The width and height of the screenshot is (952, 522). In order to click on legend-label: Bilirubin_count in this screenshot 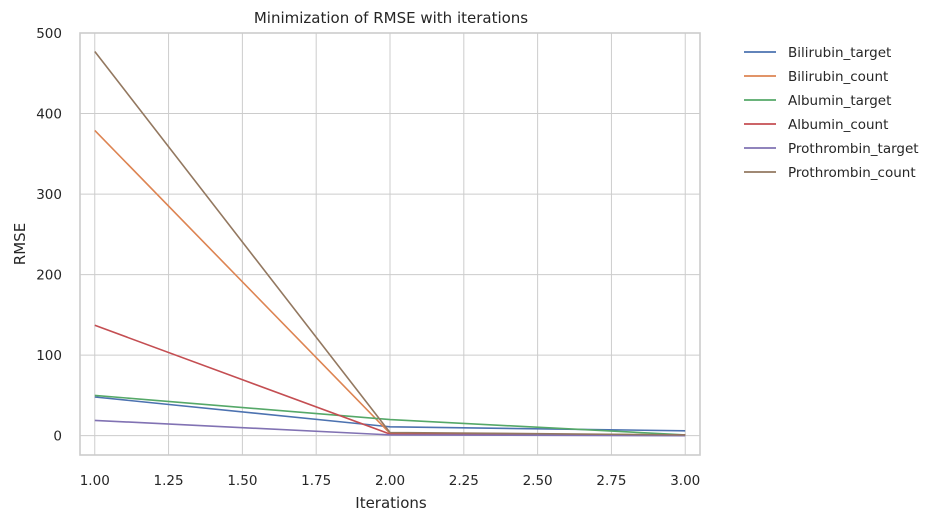, I will do `click(838, 77)`.